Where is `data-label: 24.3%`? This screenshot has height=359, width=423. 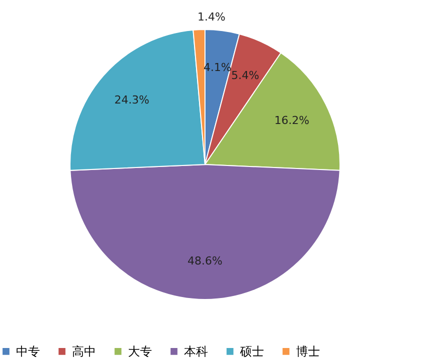 data-label: 24.3% is located at coordinates (132, 99).